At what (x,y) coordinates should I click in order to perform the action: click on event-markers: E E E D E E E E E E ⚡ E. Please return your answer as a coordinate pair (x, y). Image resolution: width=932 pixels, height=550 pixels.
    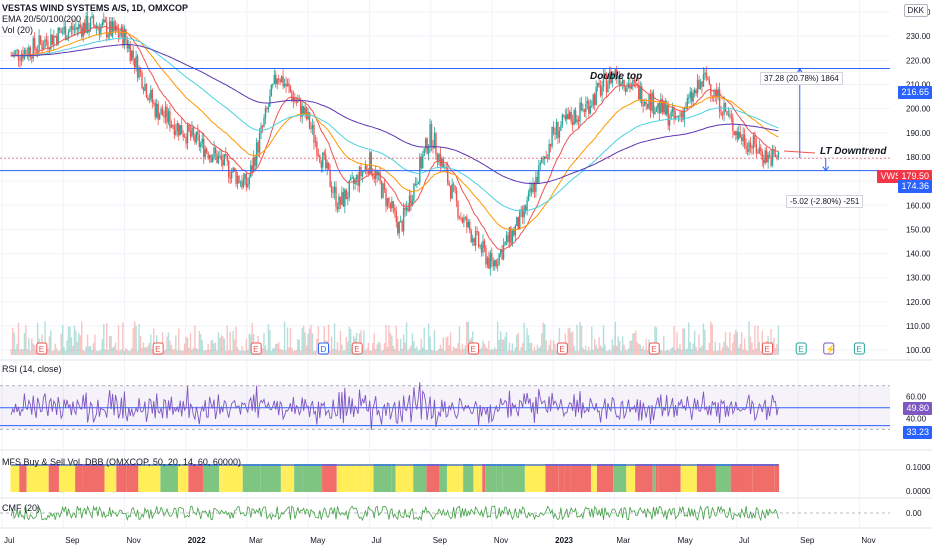
    Looking at the image, I should click on (450, 348).